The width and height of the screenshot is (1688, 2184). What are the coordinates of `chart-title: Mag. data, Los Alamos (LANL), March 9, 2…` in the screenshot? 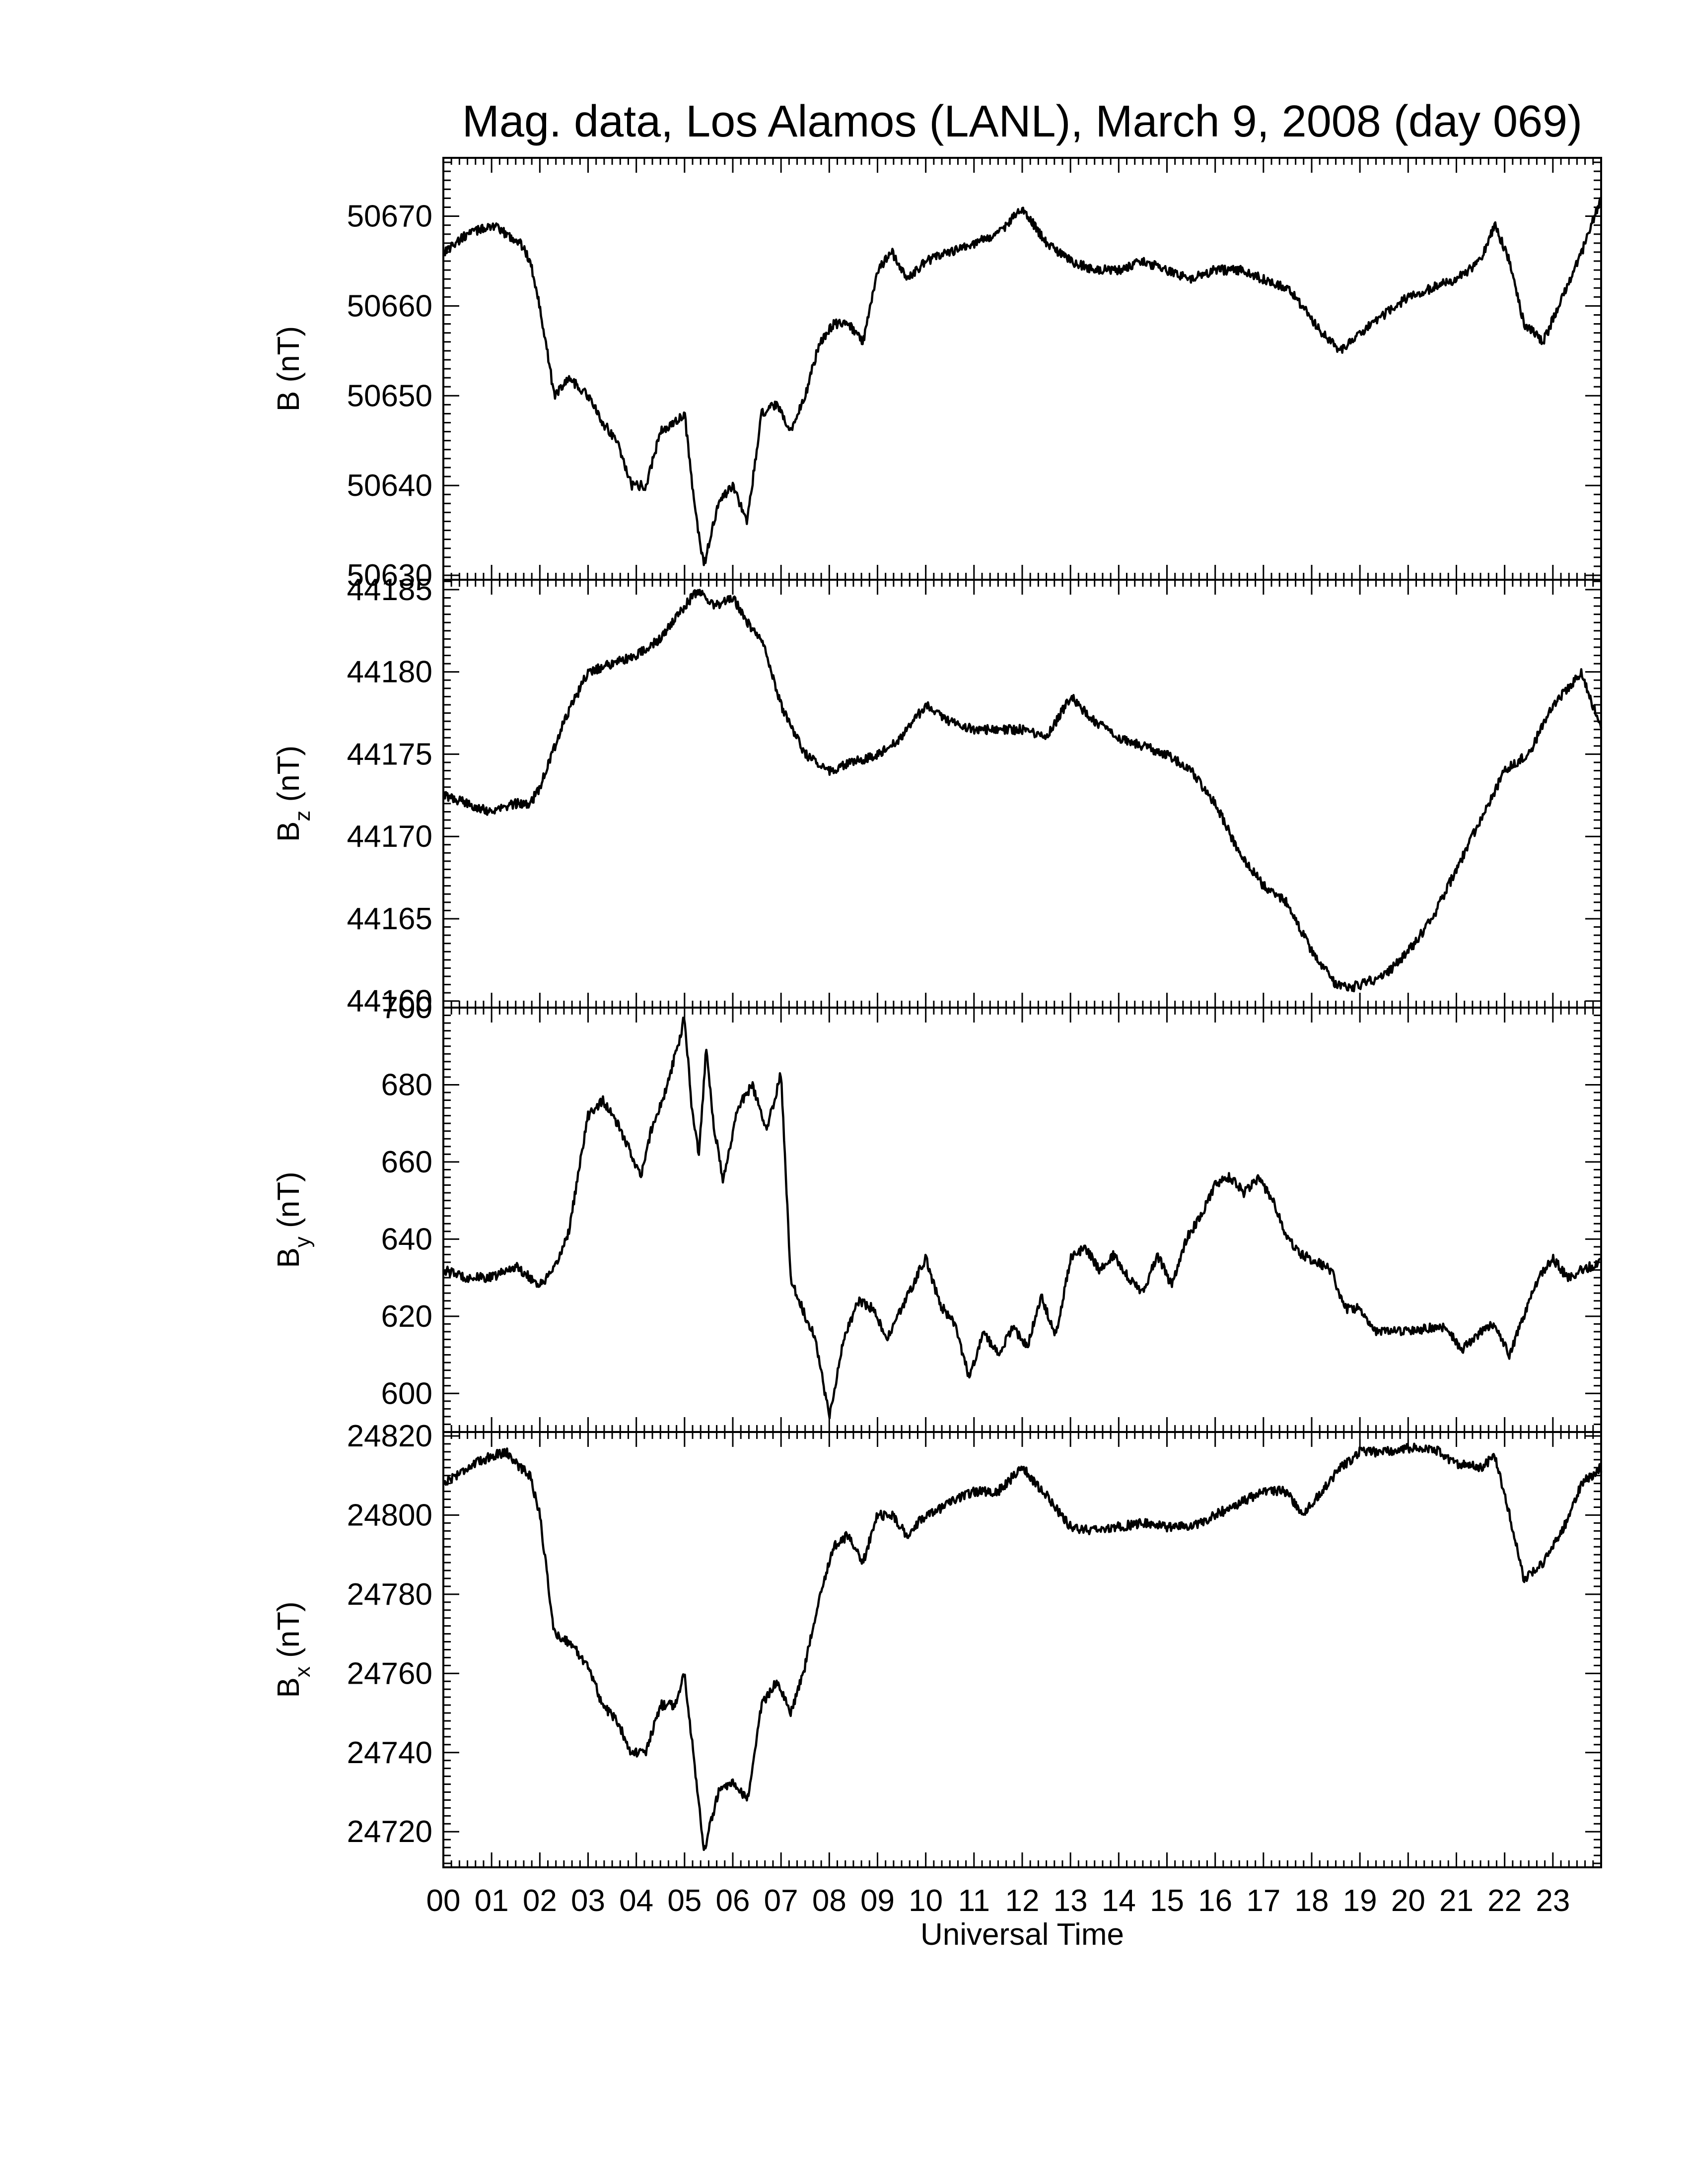 It's located at (1022, 121).